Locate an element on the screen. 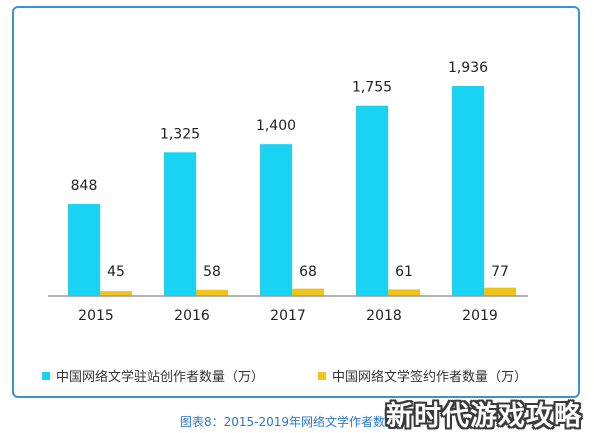  bar-resident-2018 is located at coordinates (372, 200).